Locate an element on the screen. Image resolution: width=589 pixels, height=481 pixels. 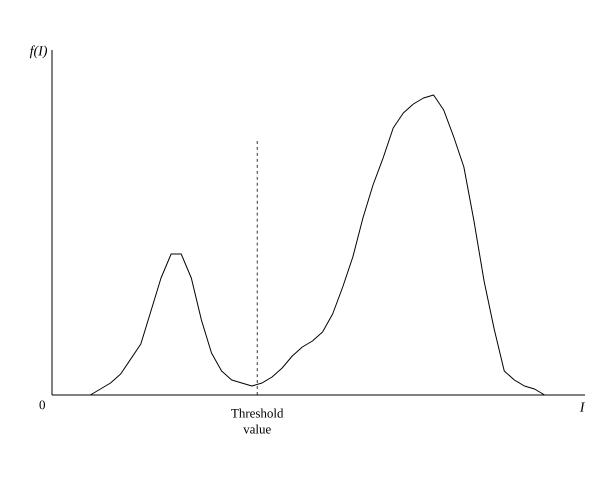
text: Threshold value is located at coordinates (257, 421).